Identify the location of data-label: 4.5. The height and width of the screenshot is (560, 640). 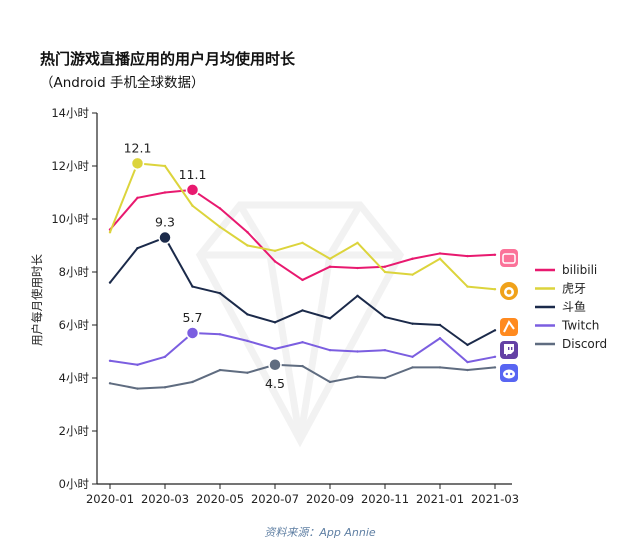
(275, 383).